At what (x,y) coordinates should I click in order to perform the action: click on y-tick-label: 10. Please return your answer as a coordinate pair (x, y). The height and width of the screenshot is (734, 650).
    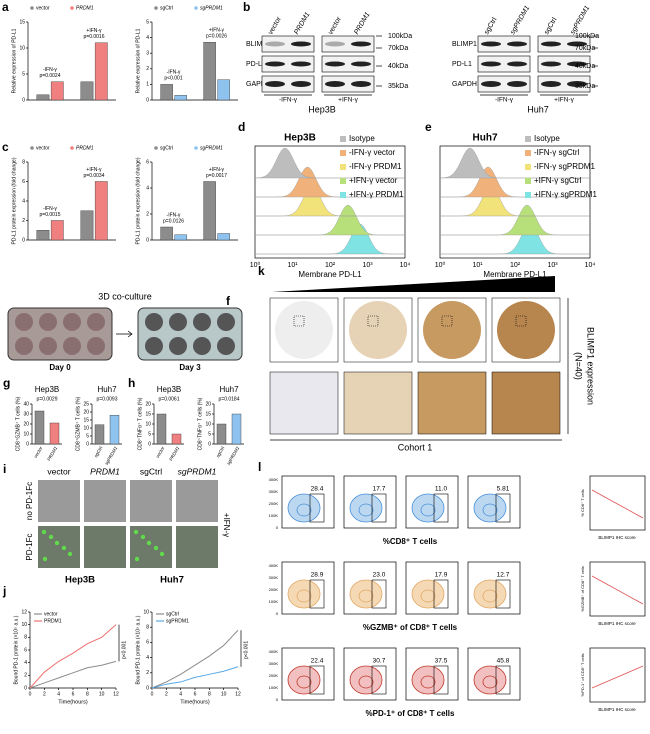
    Looking at the image, I should click on (24, 625).